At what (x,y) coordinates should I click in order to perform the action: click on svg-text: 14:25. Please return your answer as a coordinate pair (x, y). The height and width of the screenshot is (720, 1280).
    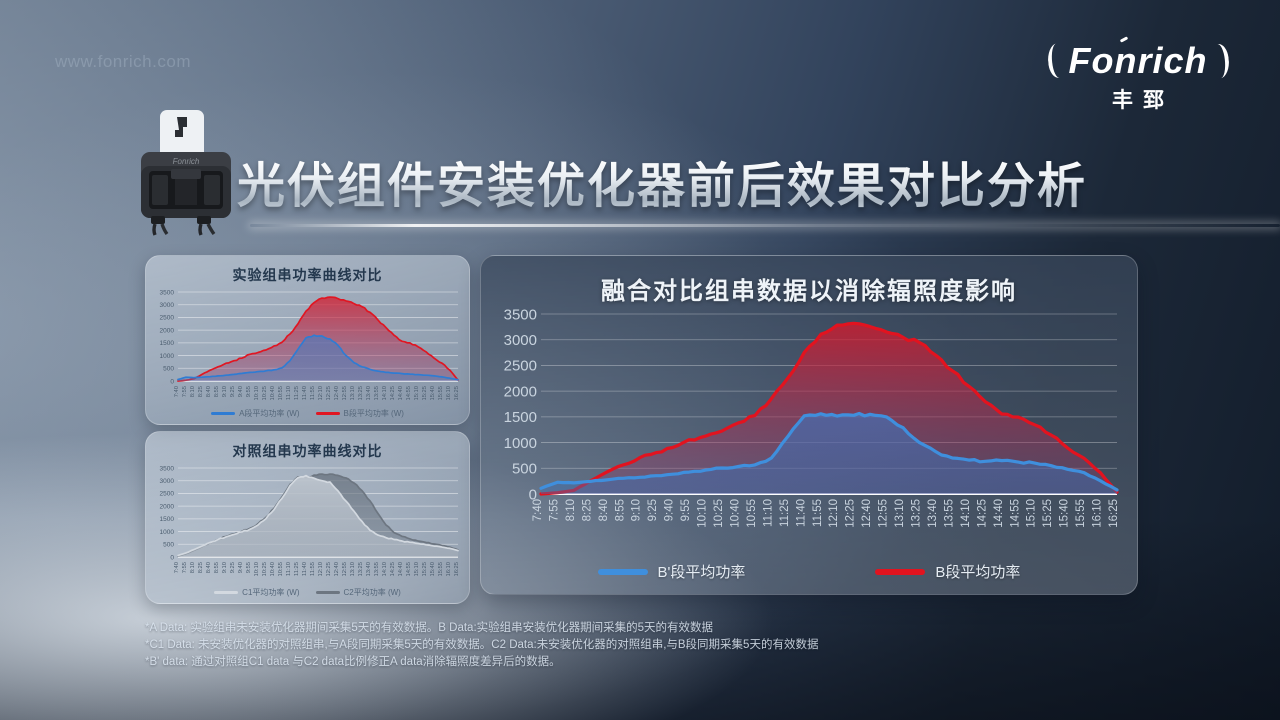
    Looking at the image, I should click on (982, 513).